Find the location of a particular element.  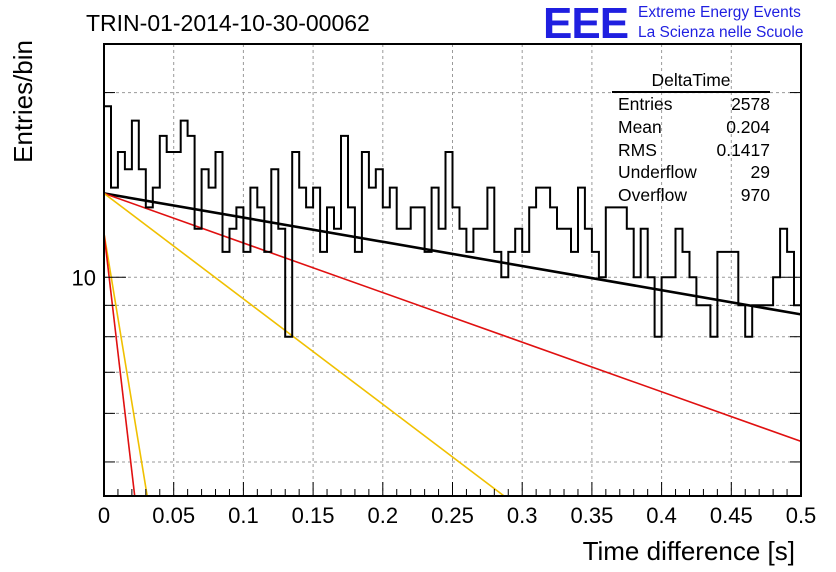

x-tick-label: 0.2 is located at coordinates (383, 515).